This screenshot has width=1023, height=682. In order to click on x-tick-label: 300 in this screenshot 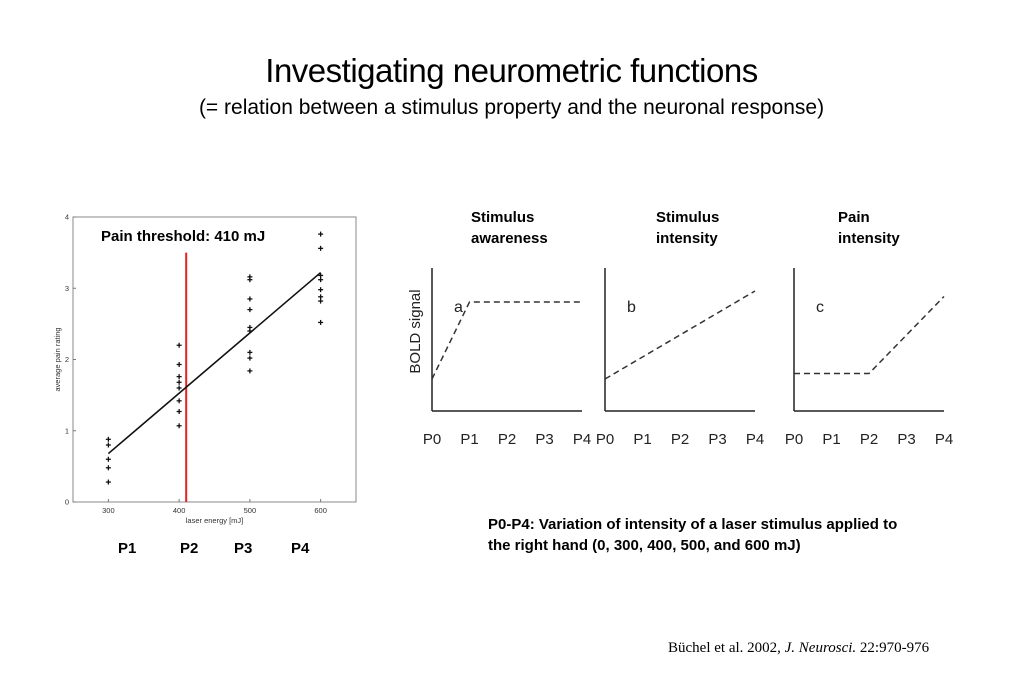, I will do `click(108, 510)`.